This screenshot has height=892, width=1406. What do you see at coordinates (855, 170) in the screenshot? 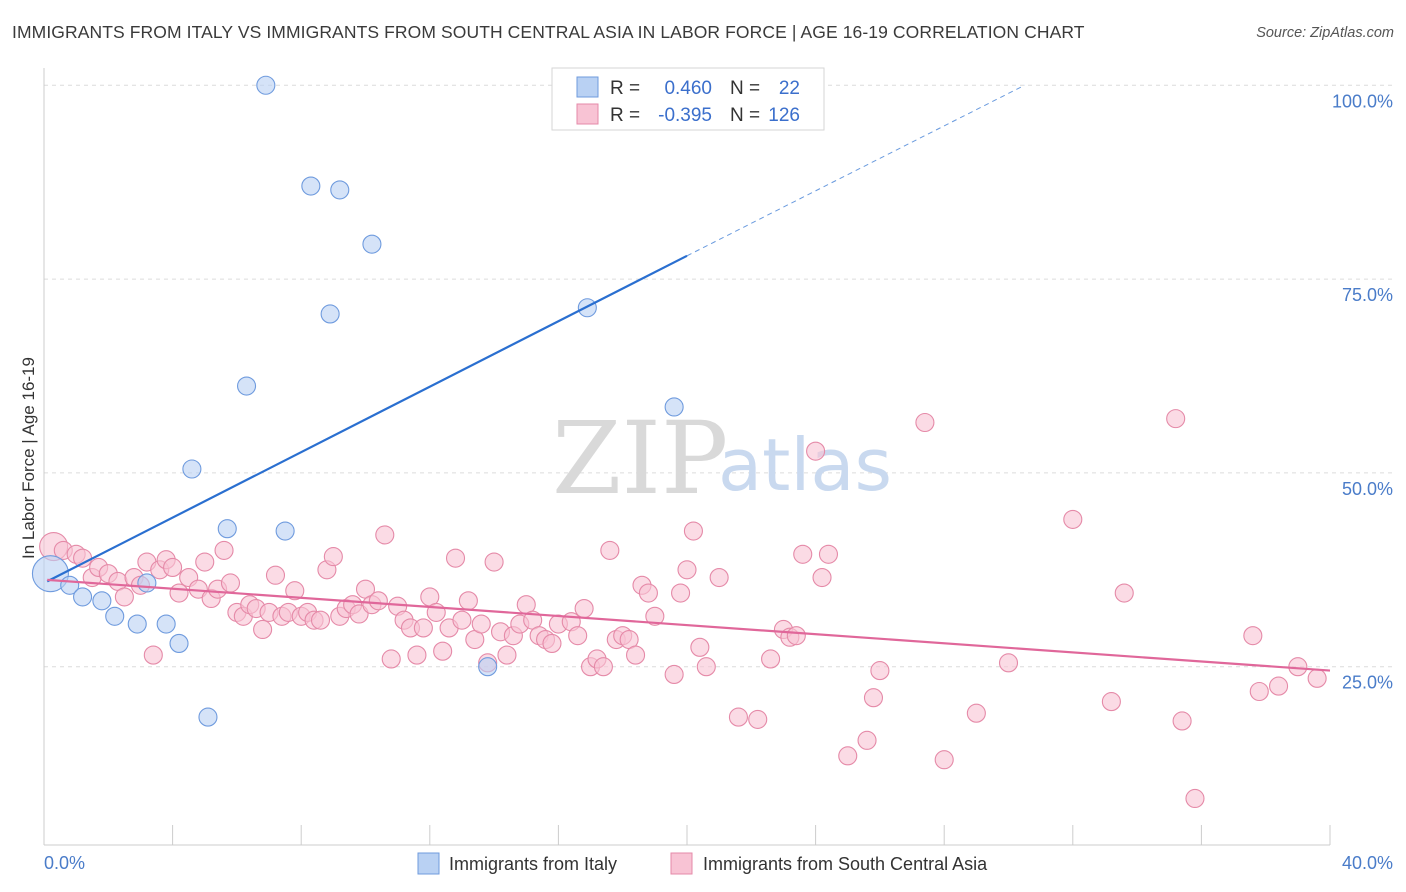
I see `trend-line-italy-extension` at bounding box center [855, 170].